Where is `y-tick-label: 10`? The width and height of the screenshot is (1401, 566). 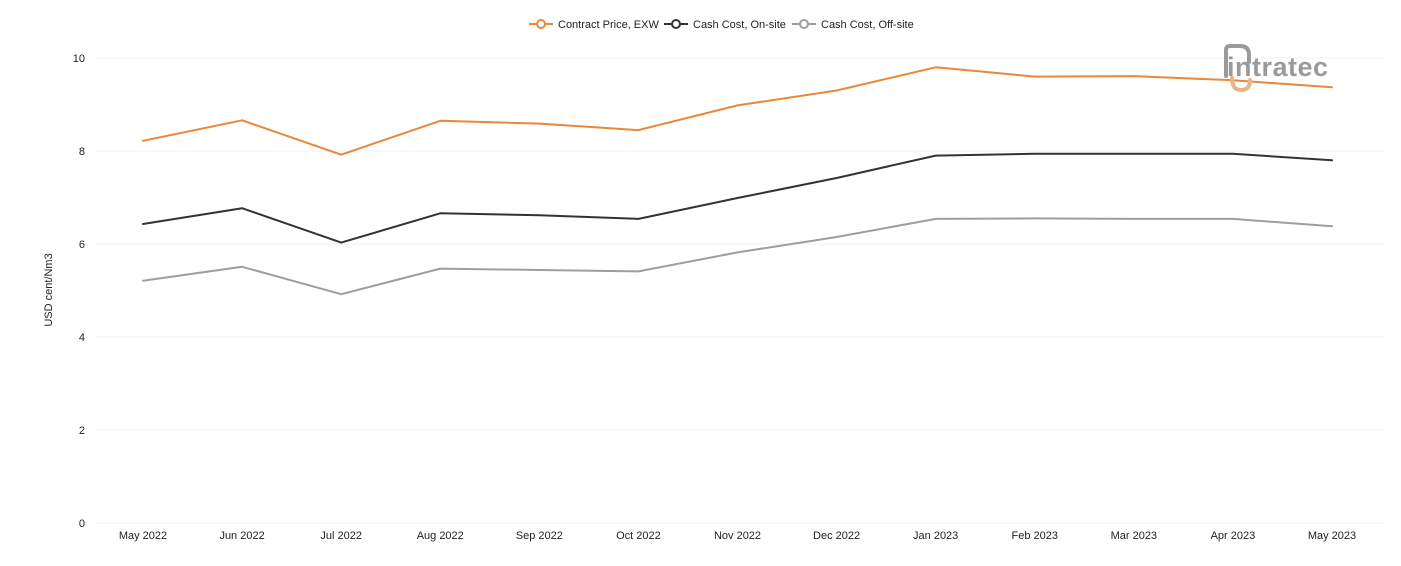 y-tick-label: 10 is located at coordinates (79, 59).